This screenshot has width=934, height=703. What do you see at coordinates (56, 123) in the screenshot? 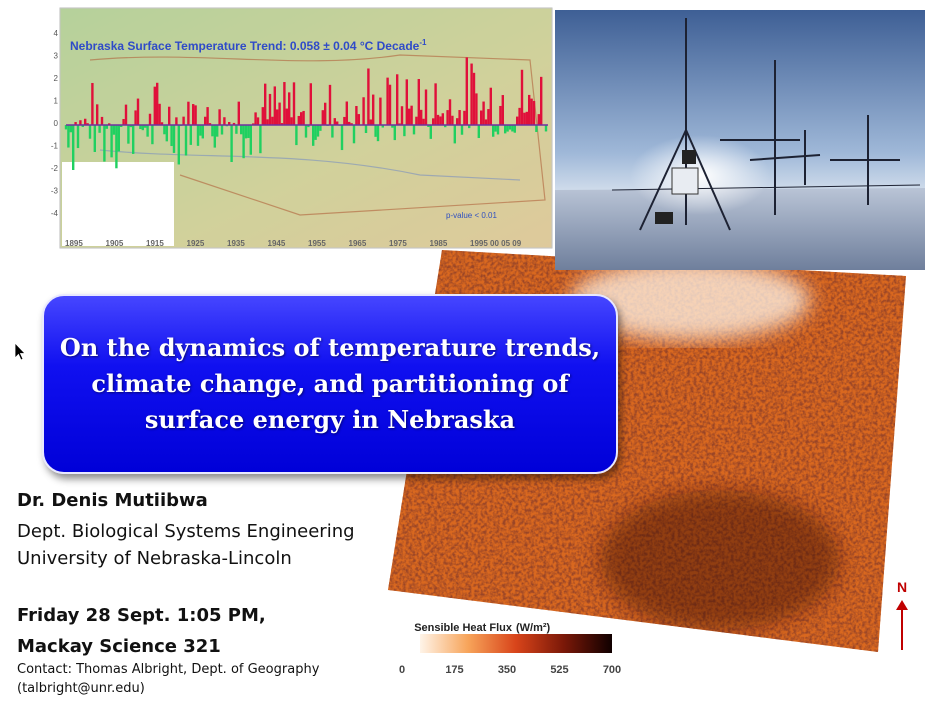
I see `y-label: 0` at bounding box center [56, 123].